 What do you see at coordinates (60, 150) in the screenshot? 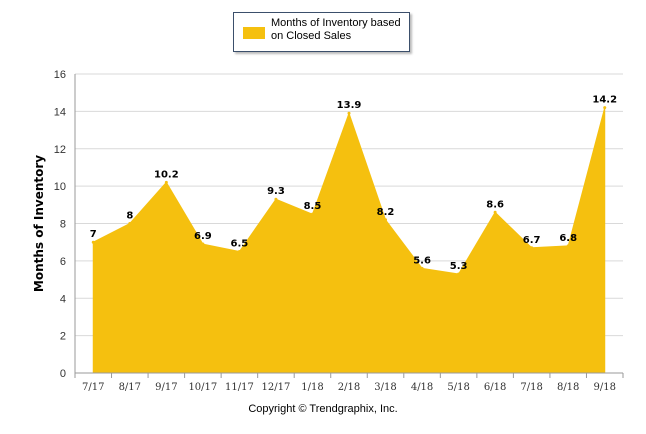
I see `y-tick-label: 12` at bounding box center [60, 150].